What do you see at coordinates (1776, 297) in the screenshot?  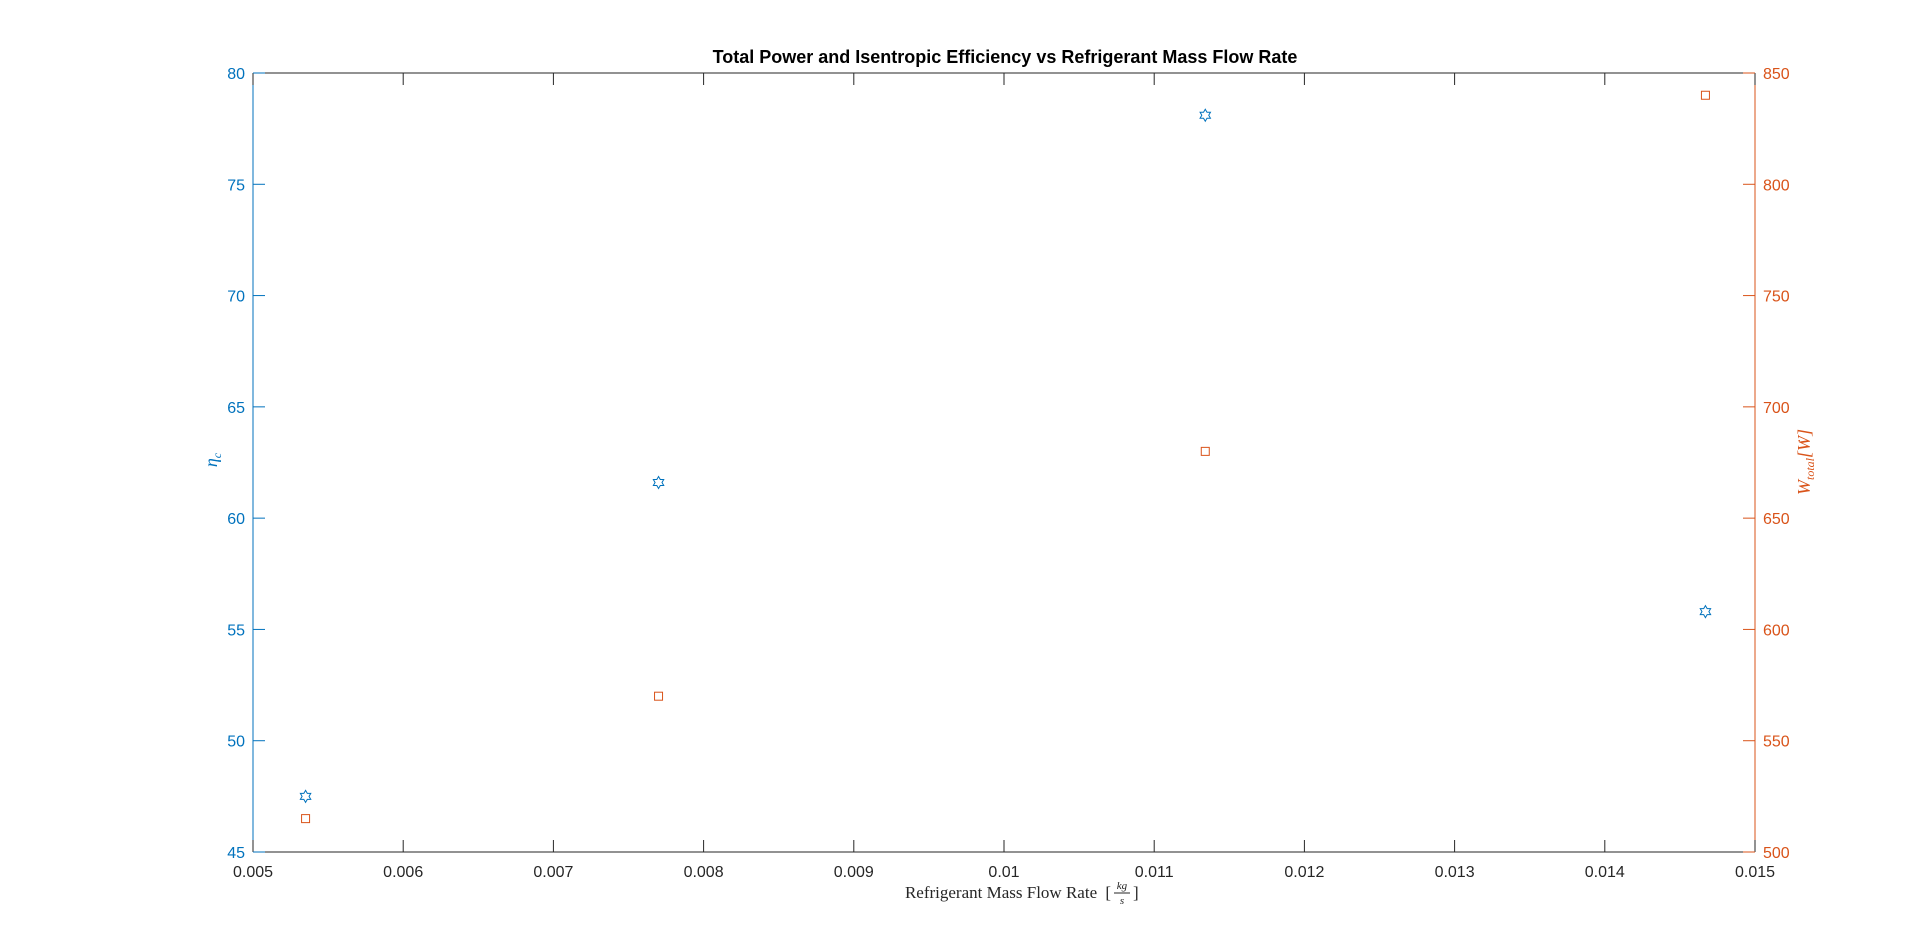 I see `y-right-tick-label: 750` at bounding box center [1776, 297].